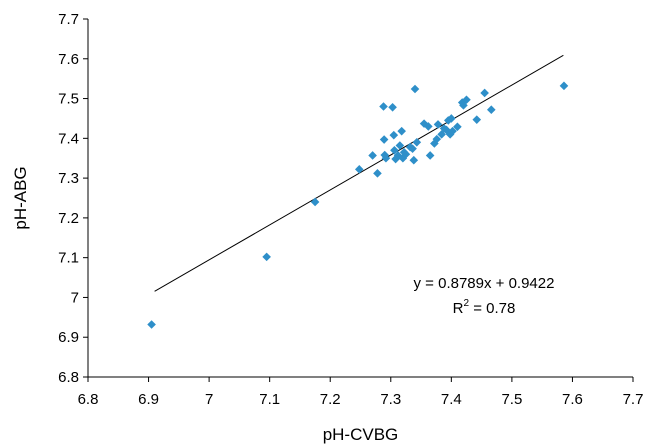 The image size is (661, 446). Describe the element at coordinates (88, 399) in the screenshot. I see `x-tick-label: 6.8` at that location.